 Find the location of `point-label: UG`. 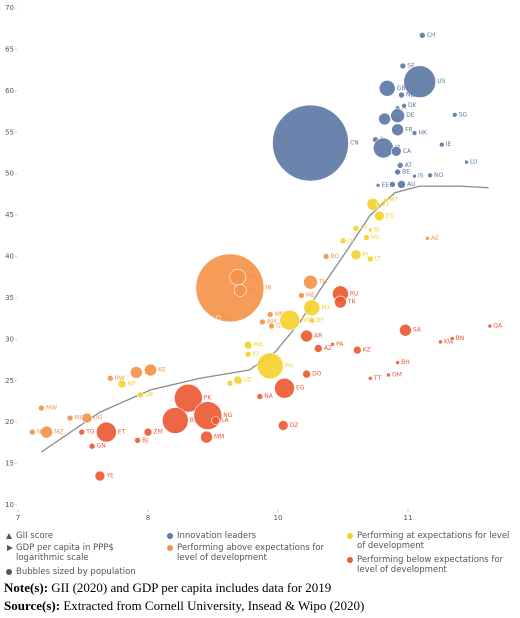

point-label: UG is located at coordinates (97, 418).